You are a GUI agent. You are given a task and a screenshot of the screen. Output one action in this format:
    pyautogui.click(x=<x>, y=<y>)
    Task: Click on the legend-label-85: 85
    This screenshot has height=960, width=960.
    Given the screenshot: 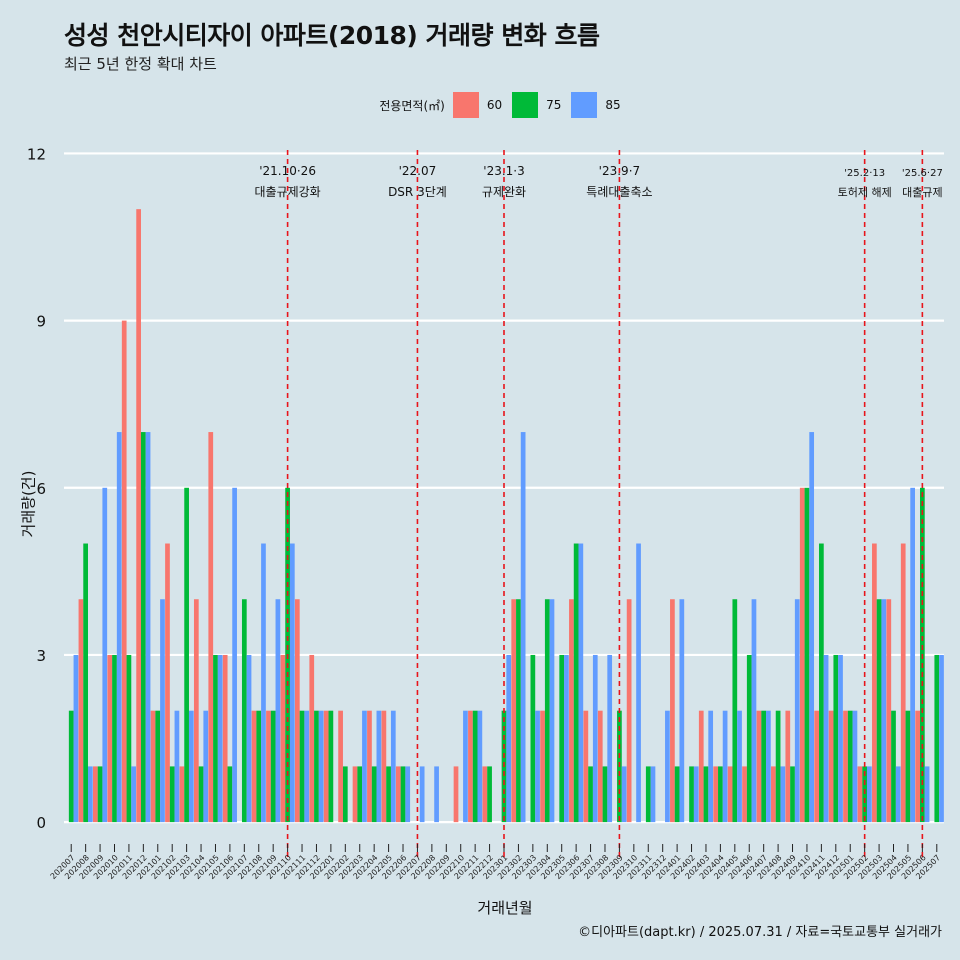 What is the action you would take?
    pyautogui.click(x=613, y=105)
    